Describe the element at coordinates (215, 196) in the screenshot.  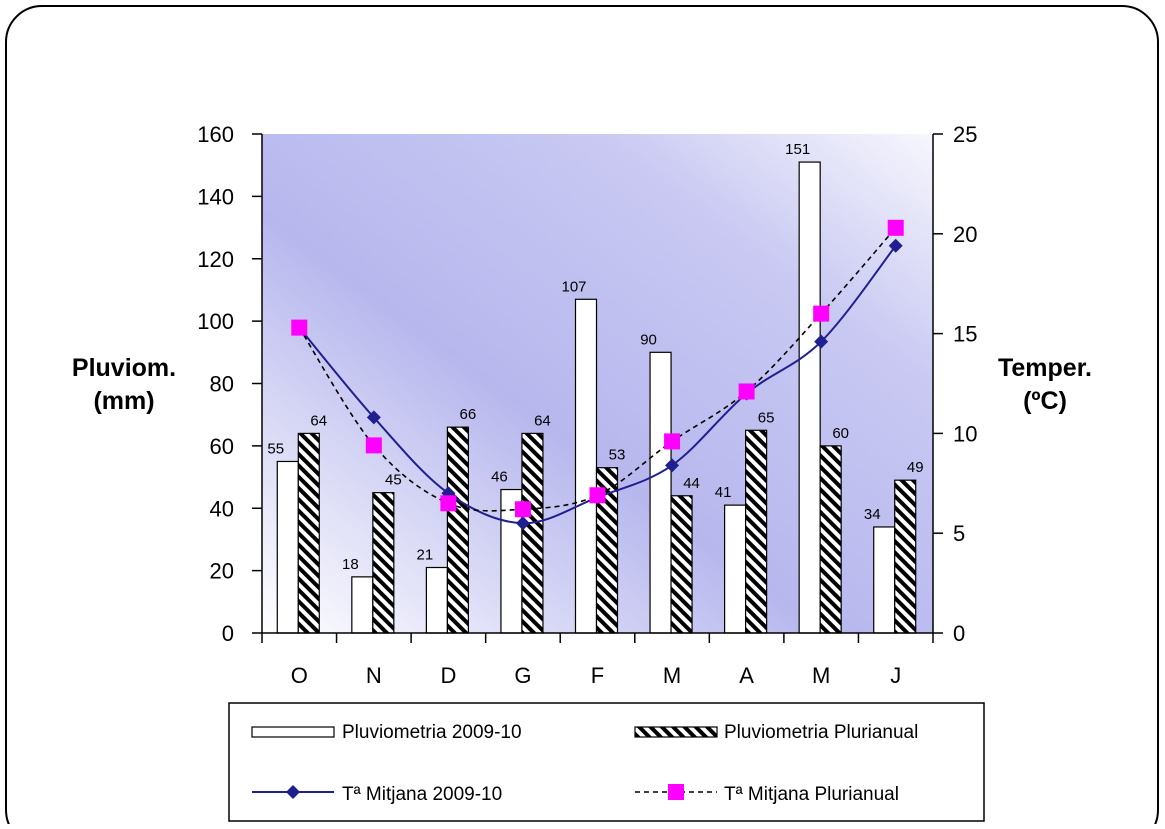
I see `left-tick-label-7: 140` at that location.